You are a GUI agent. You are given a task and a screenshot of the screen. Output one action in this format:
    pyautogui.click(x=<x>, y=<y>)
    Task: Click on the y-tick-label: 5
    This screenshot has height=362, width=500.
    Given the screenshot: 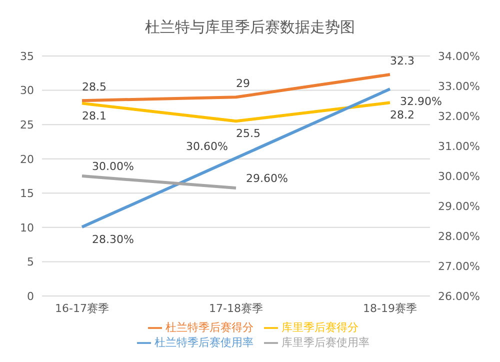 What is the action you would take?
    pyautogui.click(x=30, y=262)
    